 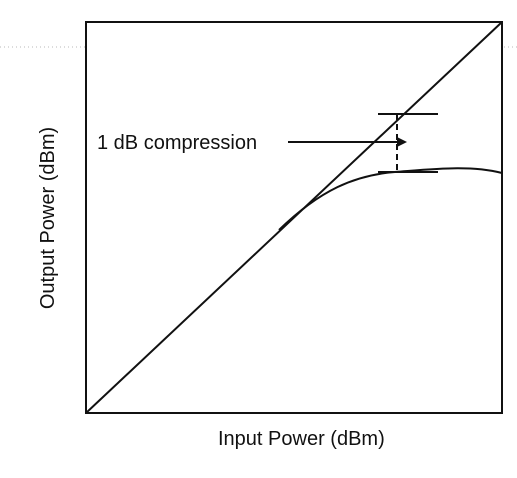 What do you see at coordinates (402, 142) in the screenshot?
I see `annotation-arrowhead` at bounding box center [402, 142].